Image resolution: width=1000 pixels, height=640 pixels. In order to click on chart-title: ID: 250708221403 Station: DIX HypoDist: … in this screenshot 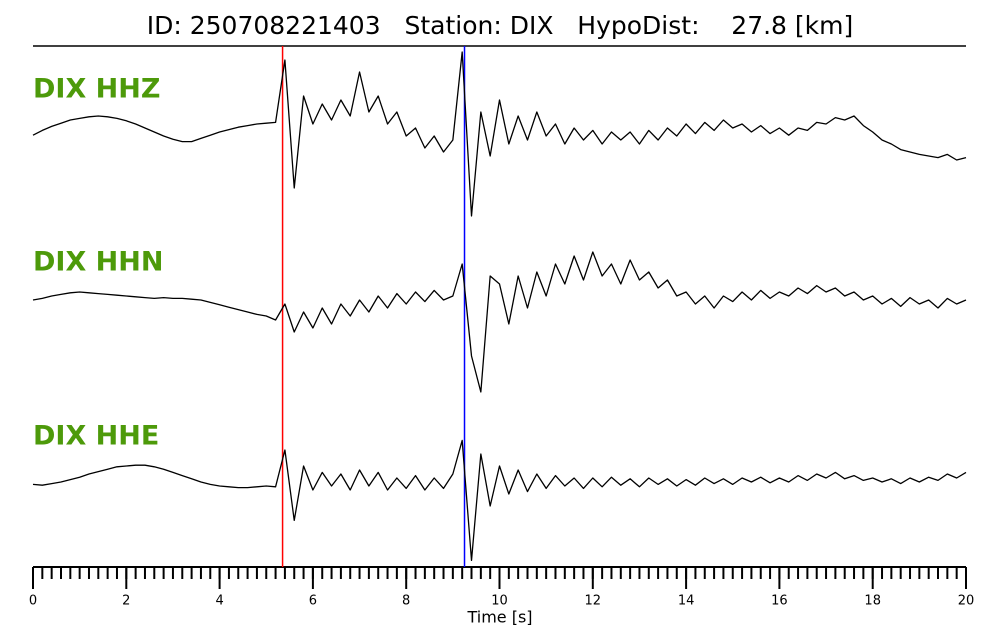, I will do `click(500, 25)`.